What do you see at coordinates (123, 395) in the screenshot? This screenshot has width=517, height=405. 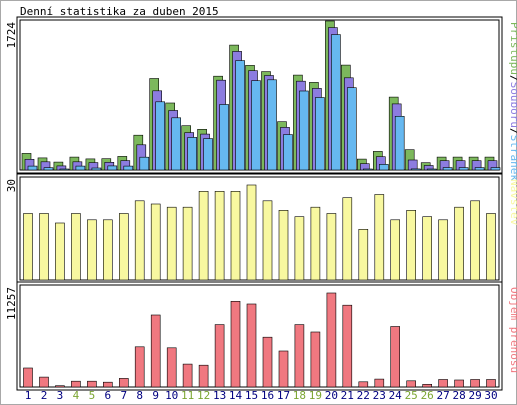 I see `day-label-7: 7` at bounding box center [123, 395].